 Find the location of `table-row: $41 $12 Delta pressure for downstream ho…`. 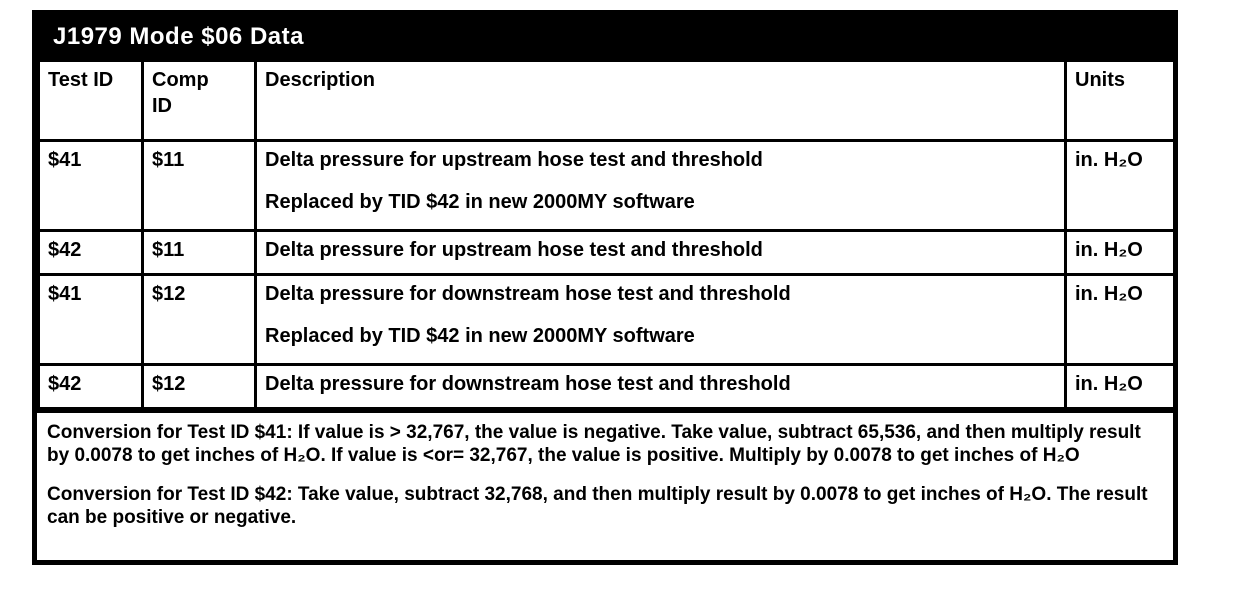

table-row: $41 $12 Delta pressure for downstream ho… is located at coordinates (606, 319).